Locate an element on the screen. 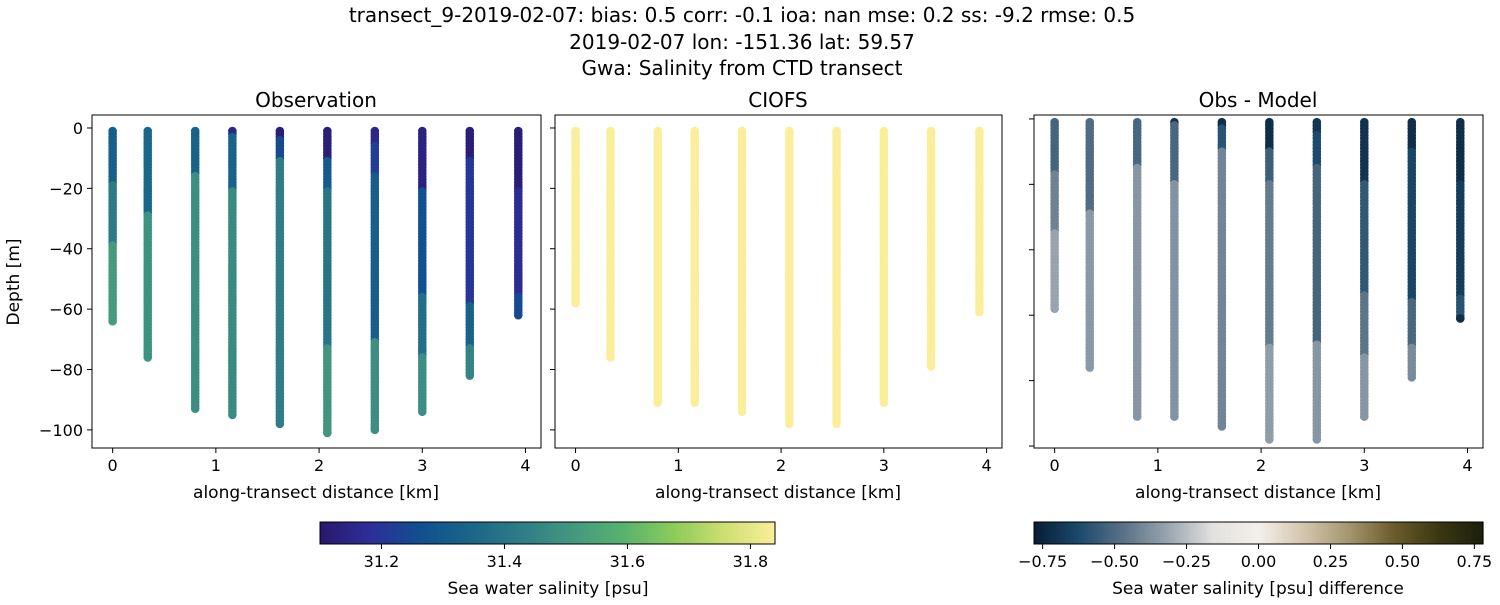 The width and height of the screenshot is (1500, 605). colorbar-tick-label: 0.50 is located at coordinates (1403, 561).